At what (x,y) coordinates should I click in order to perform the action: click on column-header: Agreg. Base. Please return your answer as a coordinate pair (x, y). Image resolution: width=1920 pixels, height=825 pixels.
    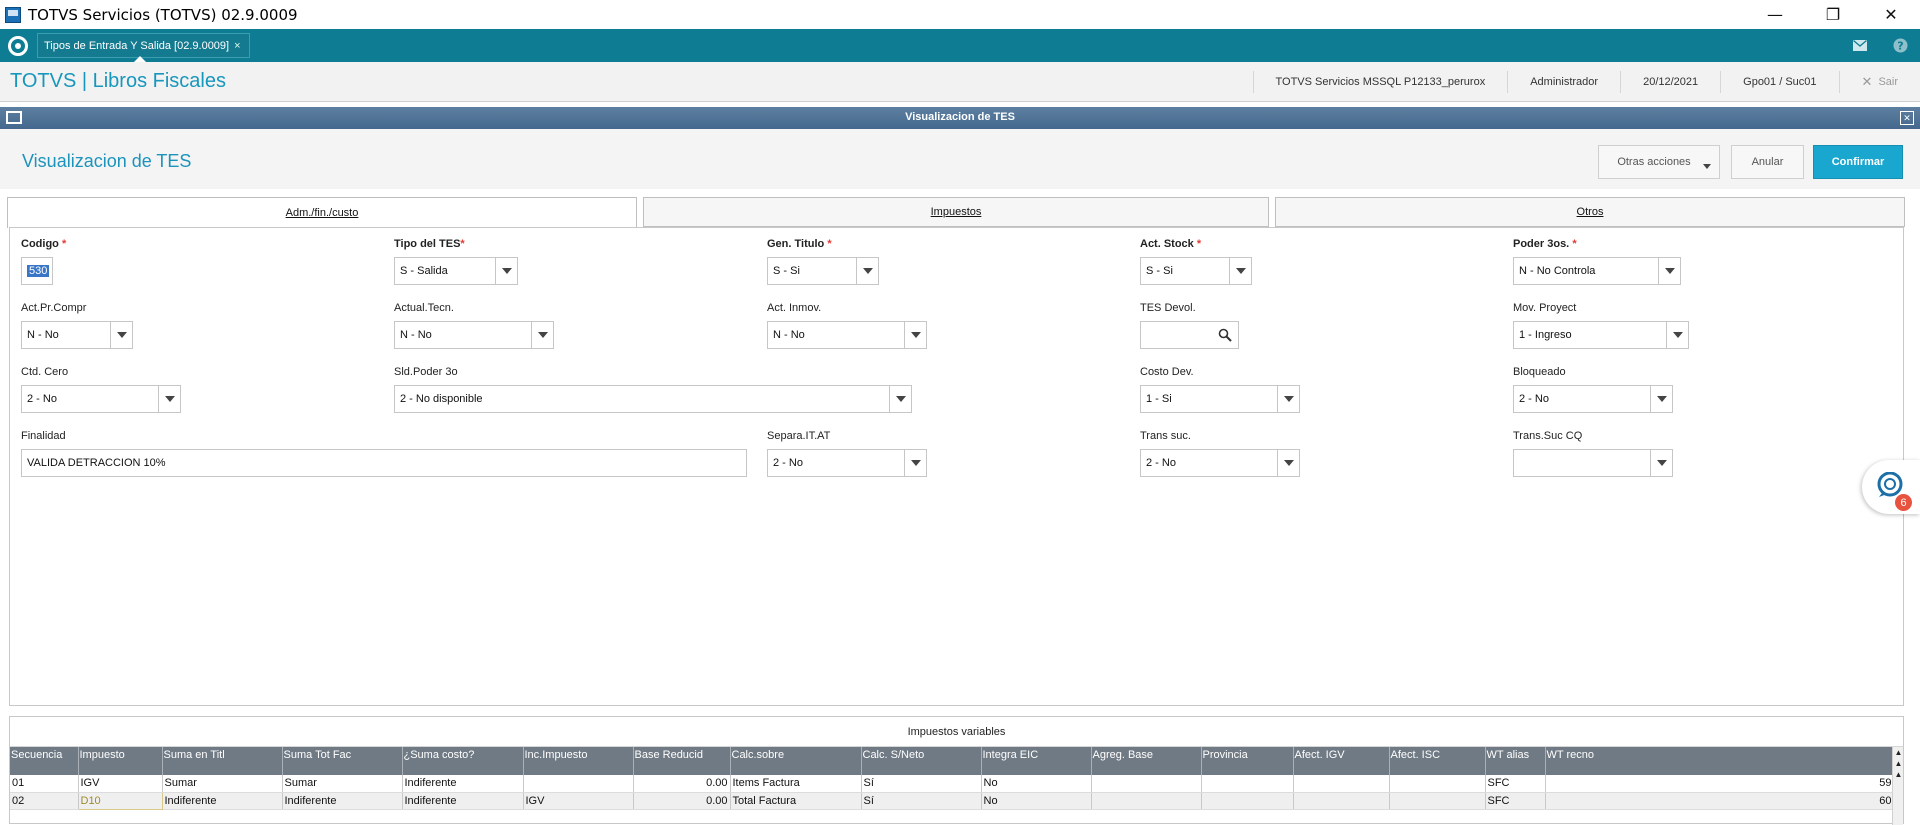
    Looking at the image, I should click on (1146, 761).